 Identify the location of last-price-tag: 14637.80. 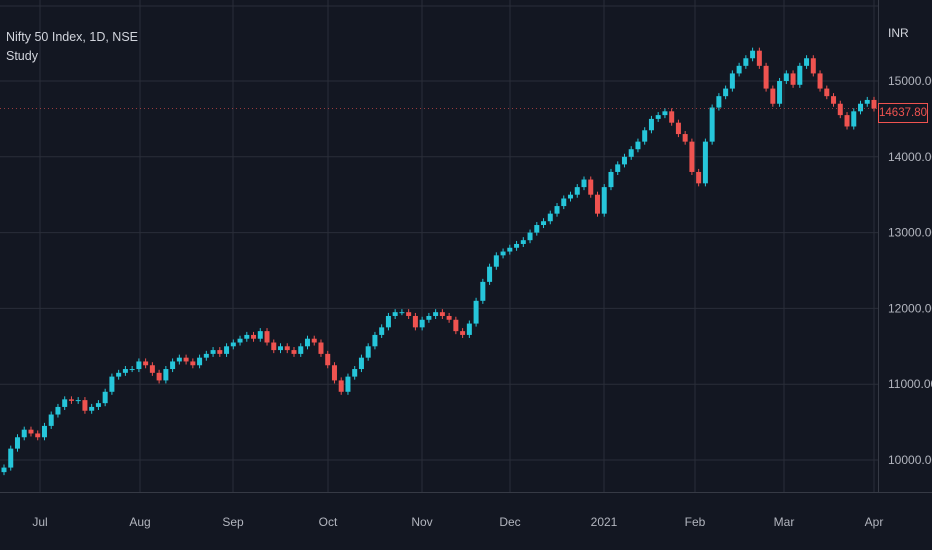
(903, 113).